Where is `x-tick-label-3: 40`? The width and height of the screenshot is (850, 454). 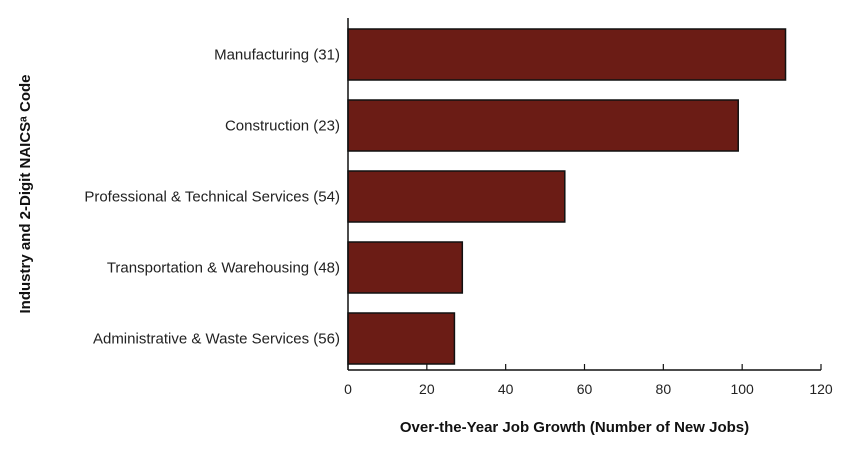 x-tick-label-3: 40 is located at coordinates (506, 389).